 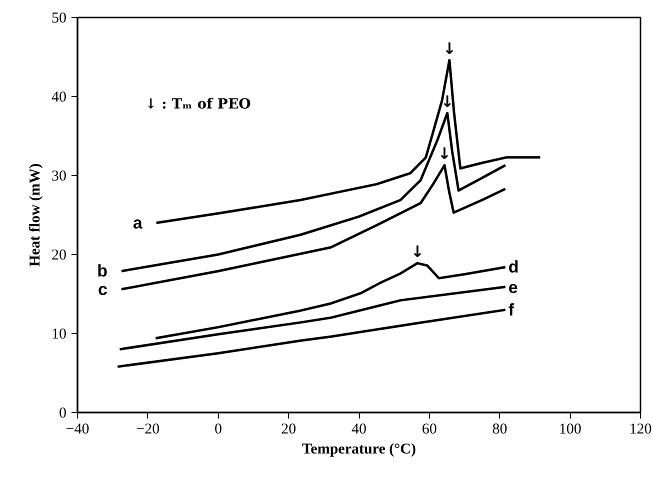 I want to click on series-label: e, so click(x=513, y=287).